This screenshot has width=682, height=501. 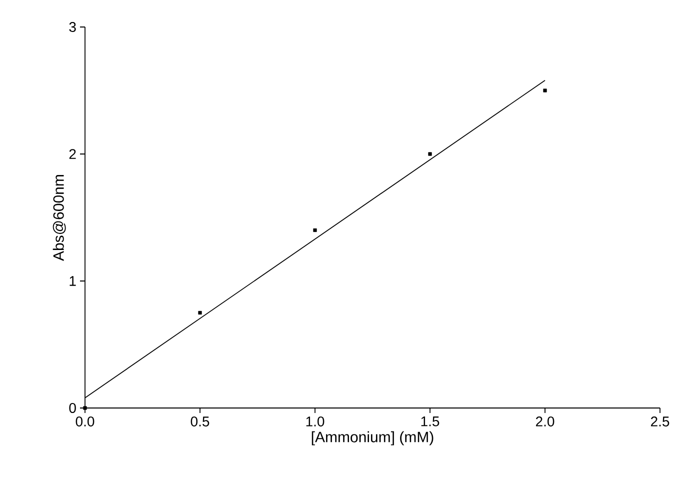 What do you see at coordinates (72, 154) in the screenshot?
I see `y-tick-label: 2` at bounding box center [72, 154].